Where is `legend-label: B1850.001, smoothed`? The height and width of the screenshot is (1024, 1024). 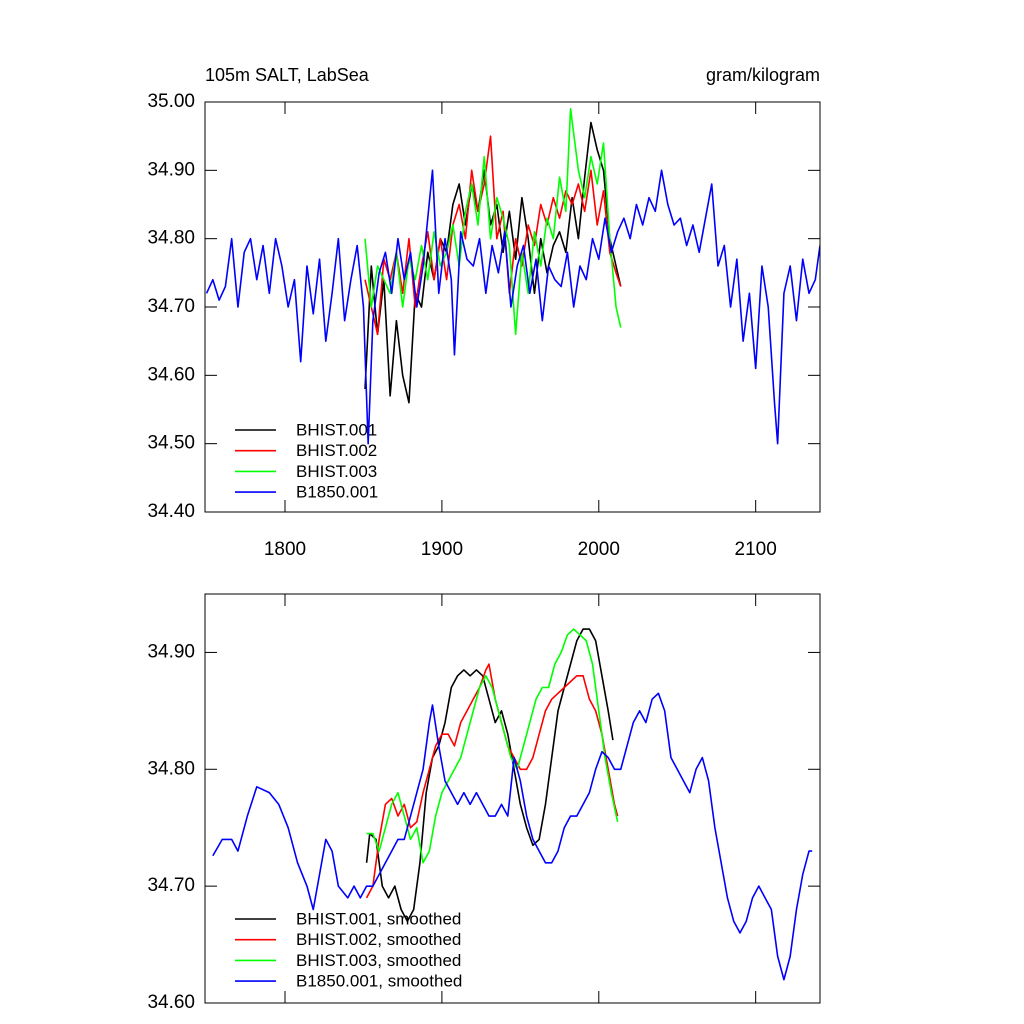
legend-label: B1850.001, smoothed is located at coordinates (379, 981).